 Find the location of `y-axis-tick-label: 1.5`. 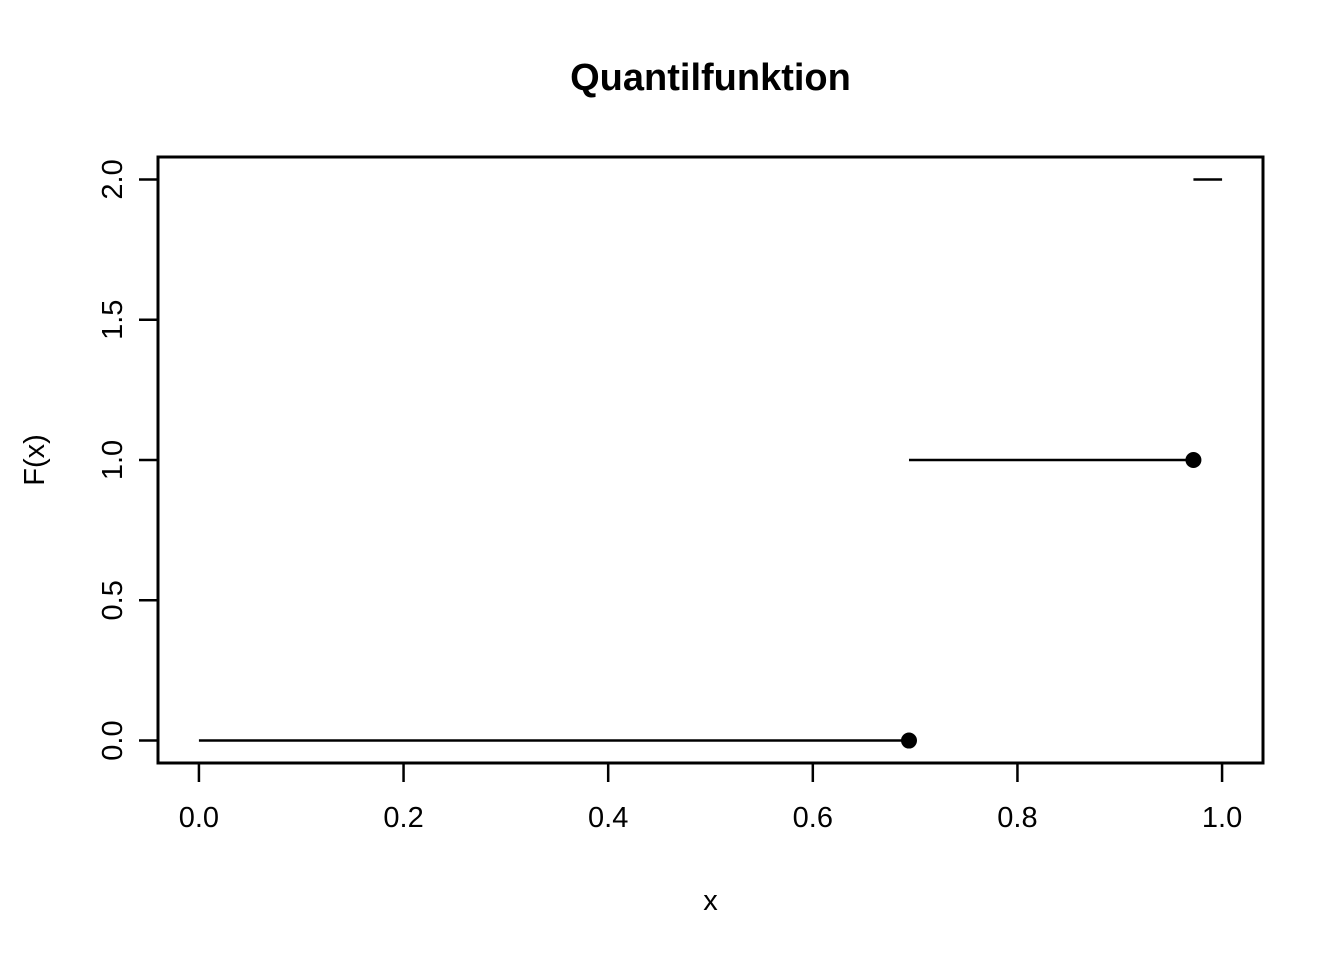

y-axis-tick-label: 1.5 is located at coordinates (113, 320).